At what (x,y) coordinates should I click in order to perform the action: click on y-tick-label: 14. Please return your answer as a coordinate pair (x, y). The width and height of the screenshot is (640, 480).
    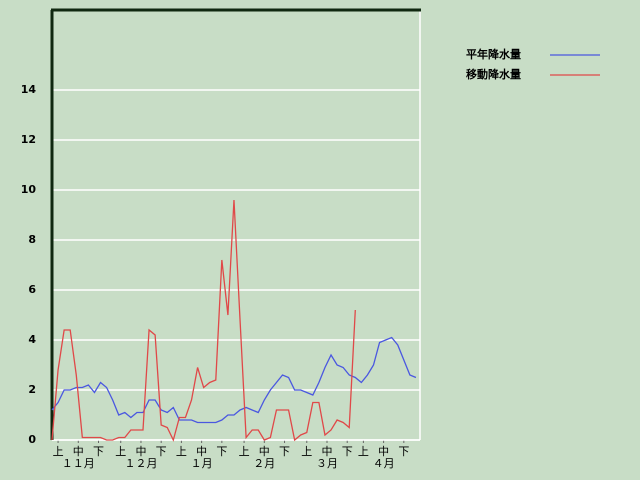
    Looking at the image, I should click on (29, 89).